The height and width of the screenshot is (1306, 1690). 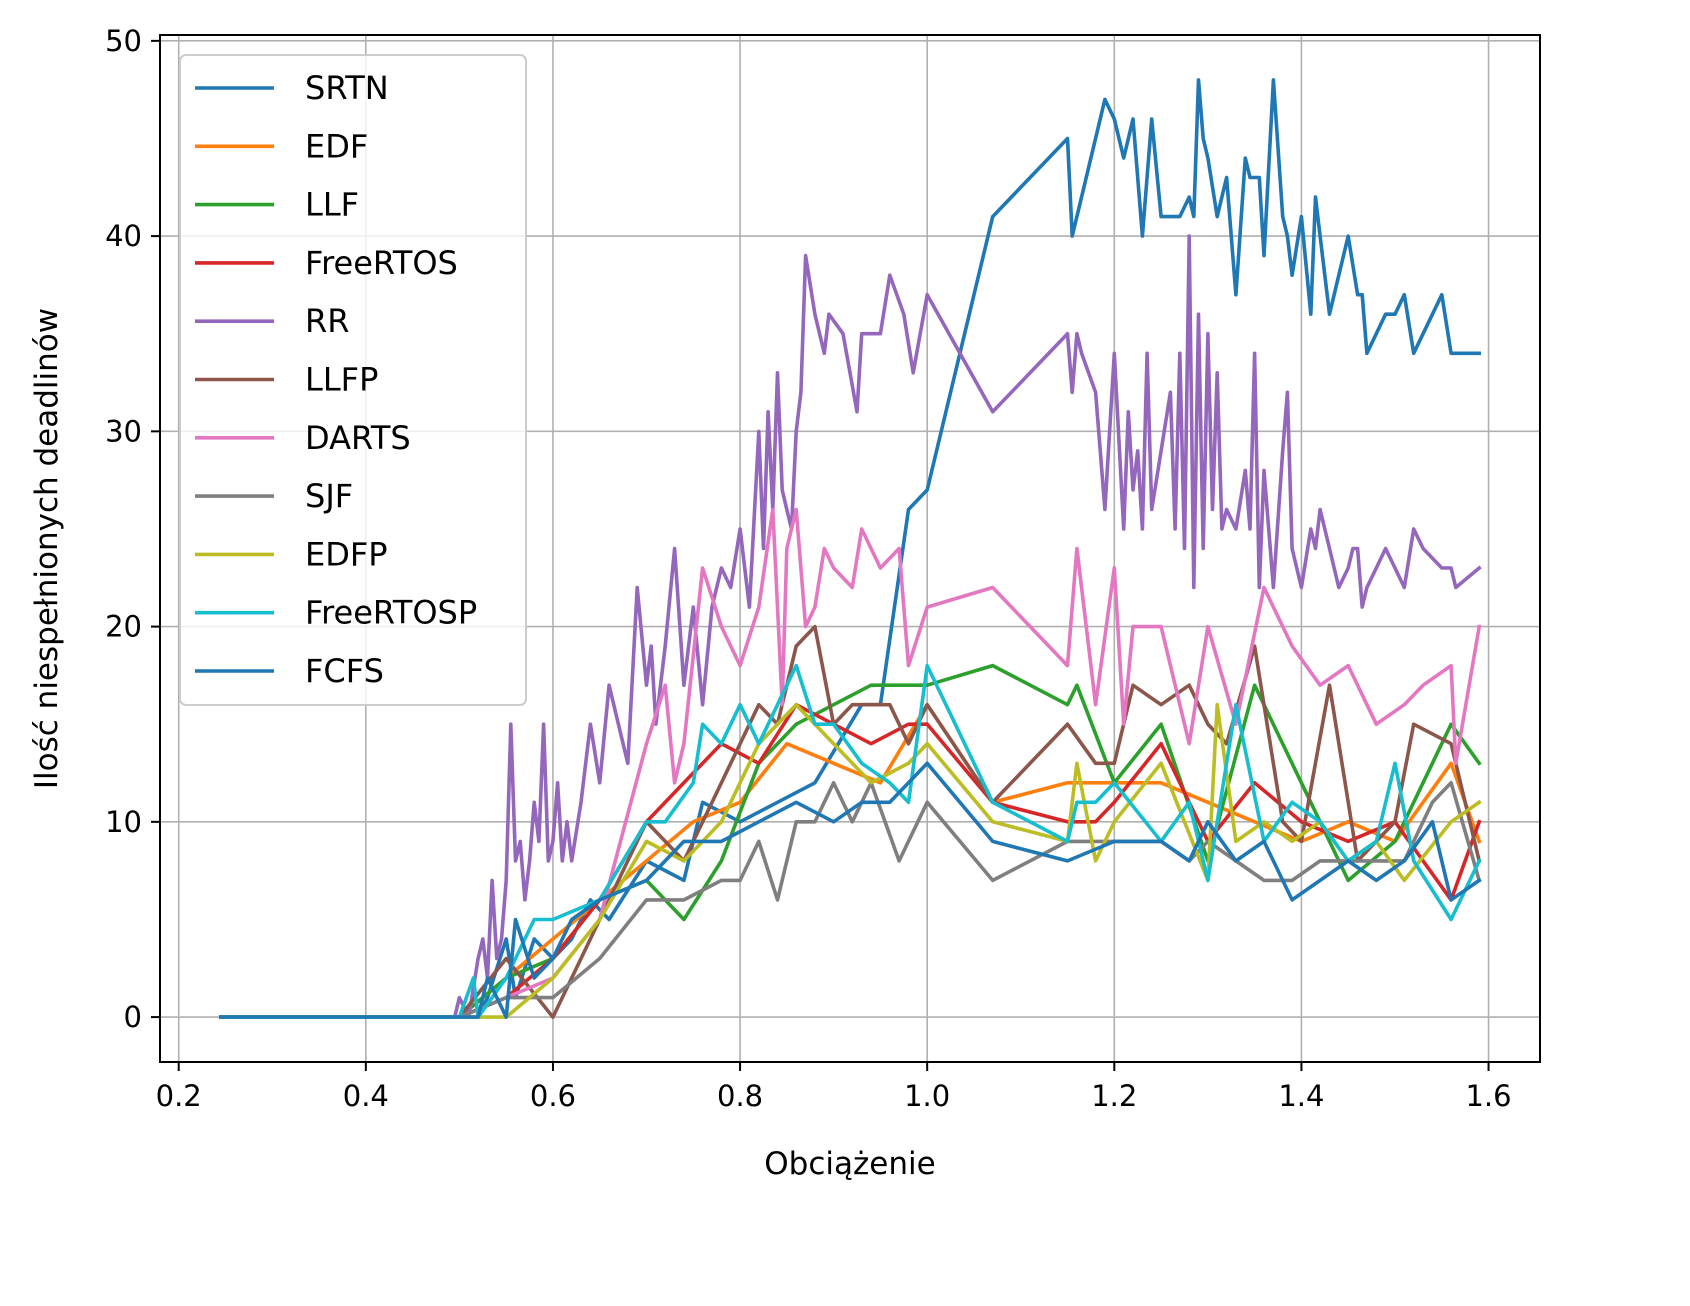 I want to click on x-tick-label: 1.6, so click(x=1488, y=1096).